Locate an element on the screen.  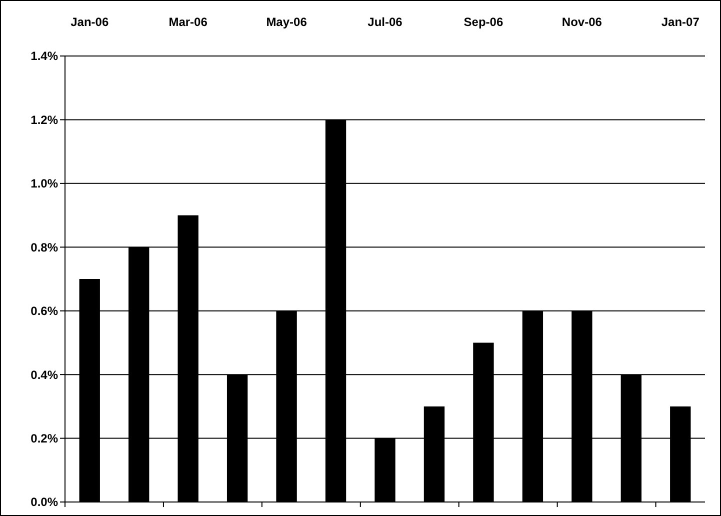
x-tick-label: Jul-06 is located at coordinates (385, 22).